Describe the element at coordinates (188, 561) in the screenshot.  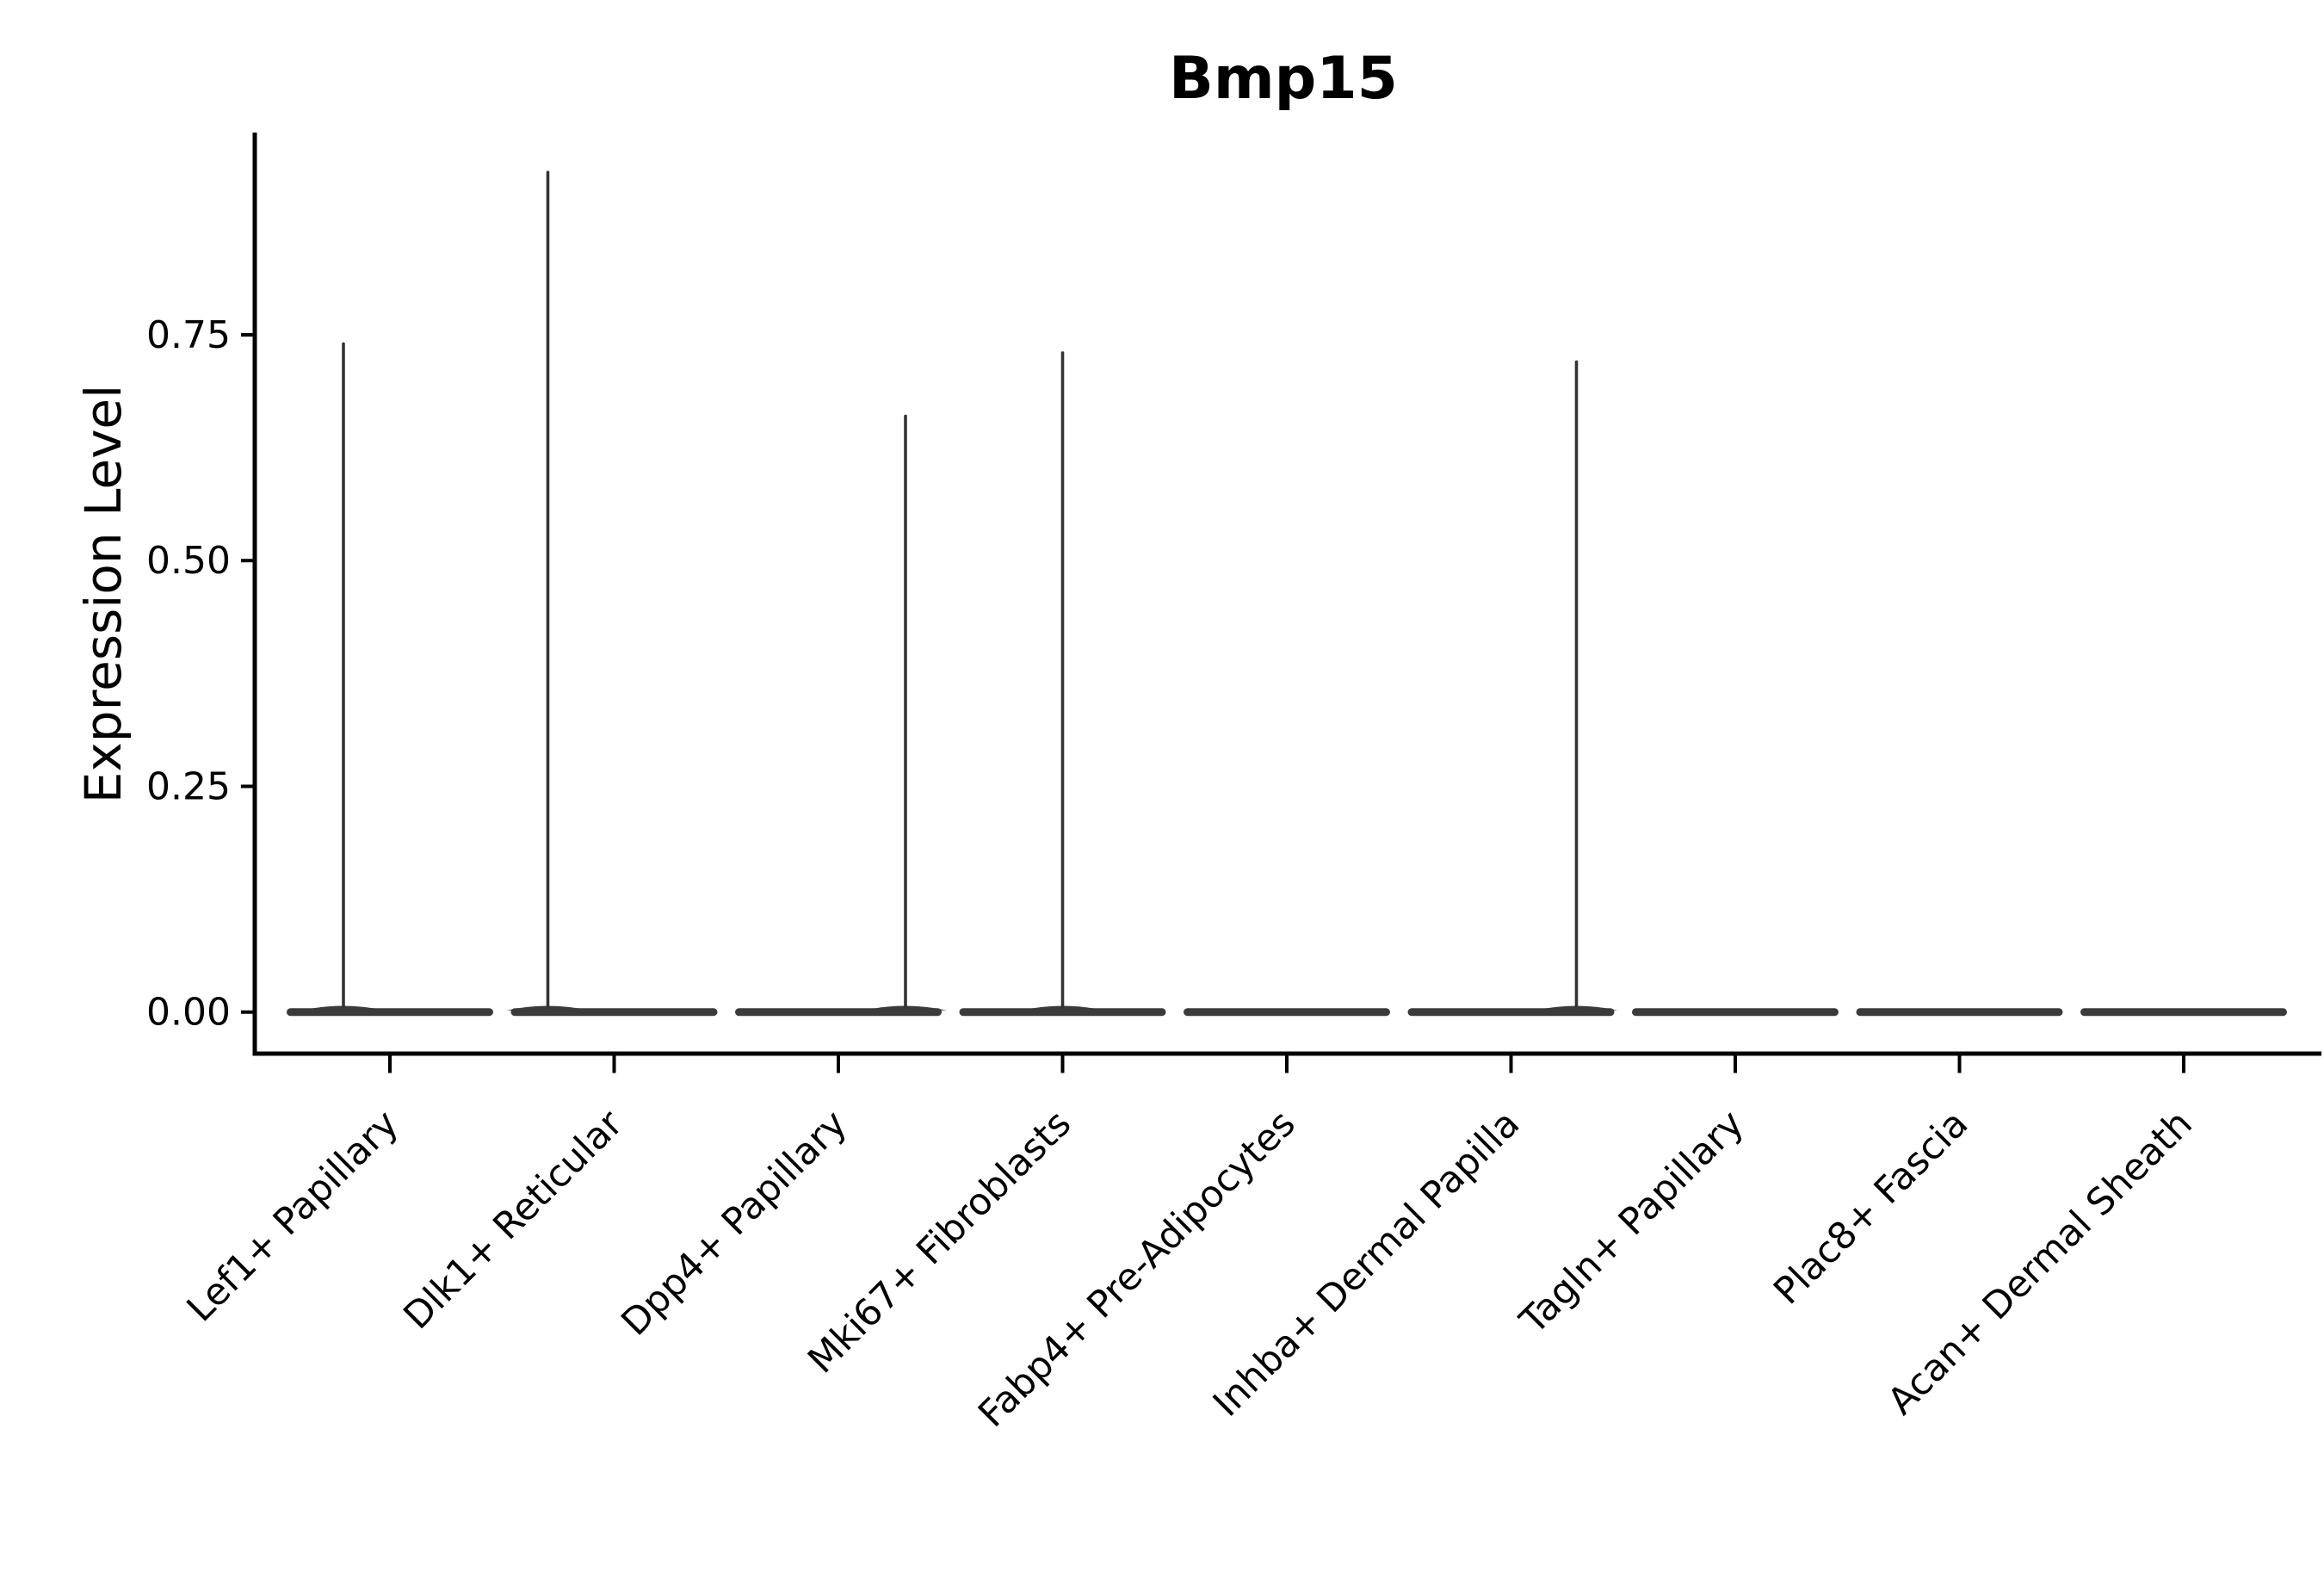
I see `y-tick-label: 0.50` at that location.